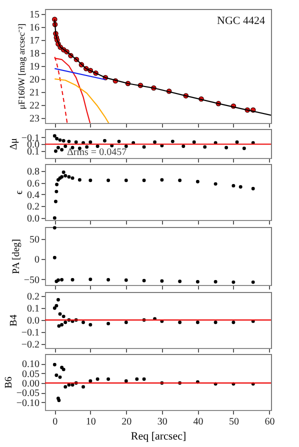 Image resolution: width=299 pixels, height=447 pixels. Describe the element at coordinates (31, 384) in the screenshot. I see `y-tick-label: 0.00` at that location.